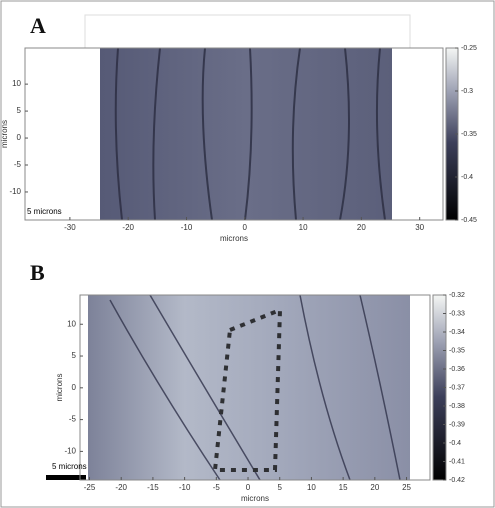  I want to click on colorbar-tick-label: -0.41, so click(457, 461).